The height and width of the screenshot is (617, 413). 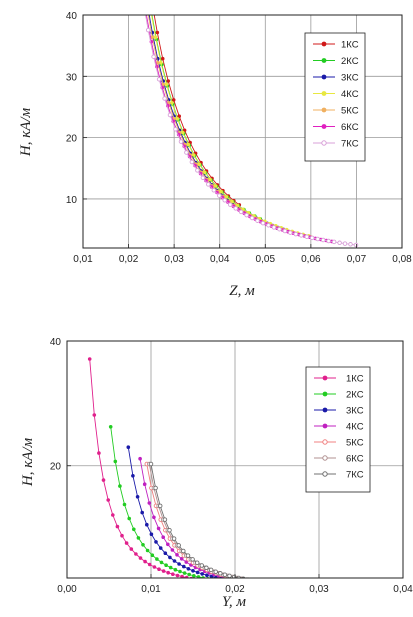 What do you see at coordinates (336, 144) in the screenshot?
I see `legend-entry: 7КС` at bounding box center [336, 144].